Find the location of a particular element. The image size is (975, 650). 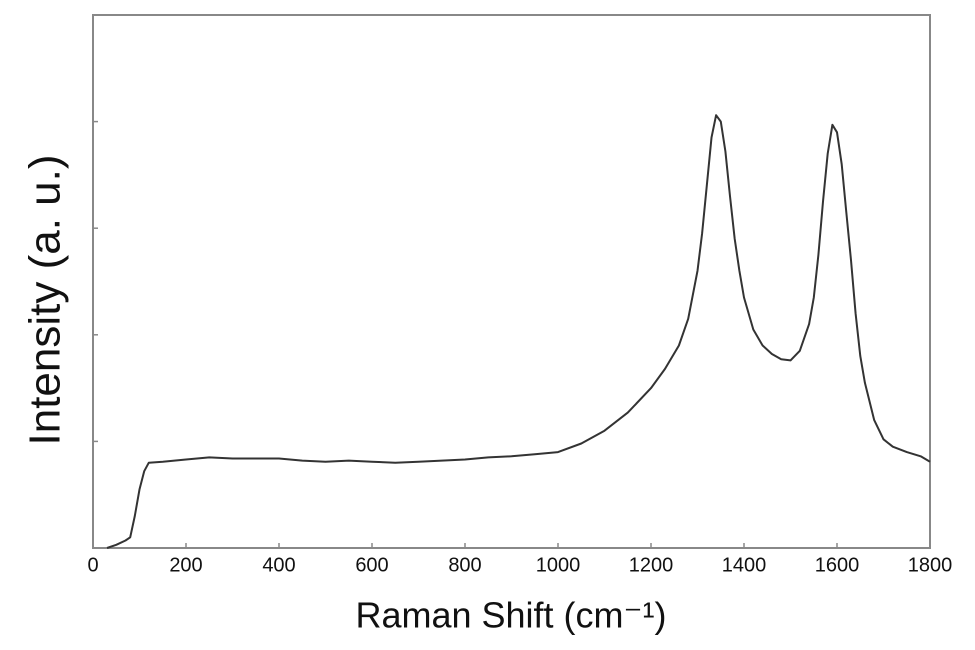

x-tick-label: 1000 is located at coordinates (558, 565).